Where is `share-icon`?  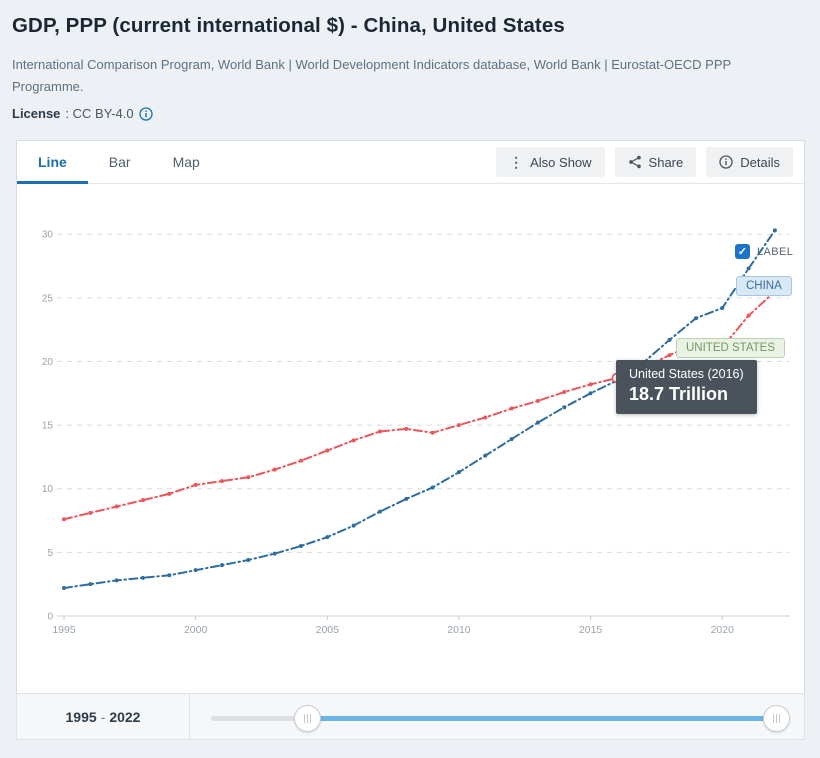
share-icon is located at coordinates (635, 162).